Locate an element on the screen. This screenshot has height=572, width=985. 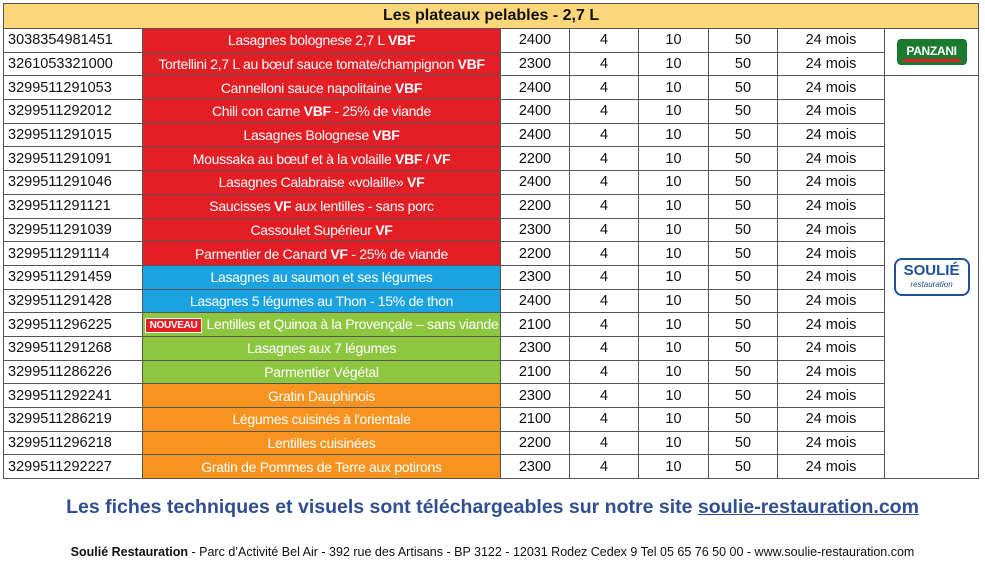
product-name-part: Moussaka au bœuf et à la volaille is located at coordinates (294, 158).